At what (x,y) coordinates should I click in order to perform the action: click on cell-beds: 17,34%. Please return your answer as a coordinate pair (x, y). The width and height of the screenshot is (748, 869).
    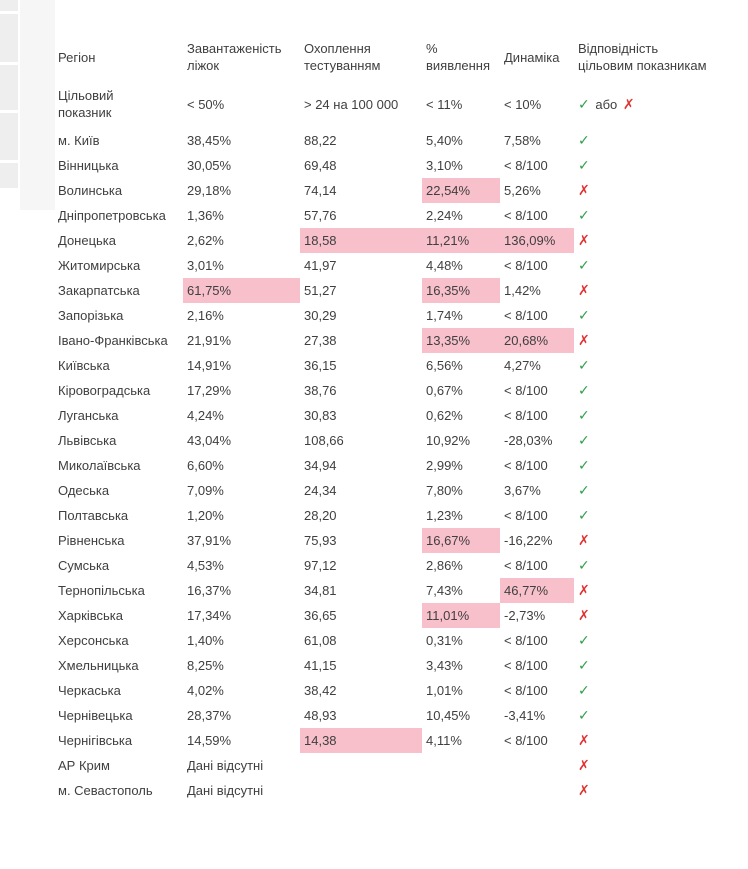
    Looking at the image, I should click on (209, 615).